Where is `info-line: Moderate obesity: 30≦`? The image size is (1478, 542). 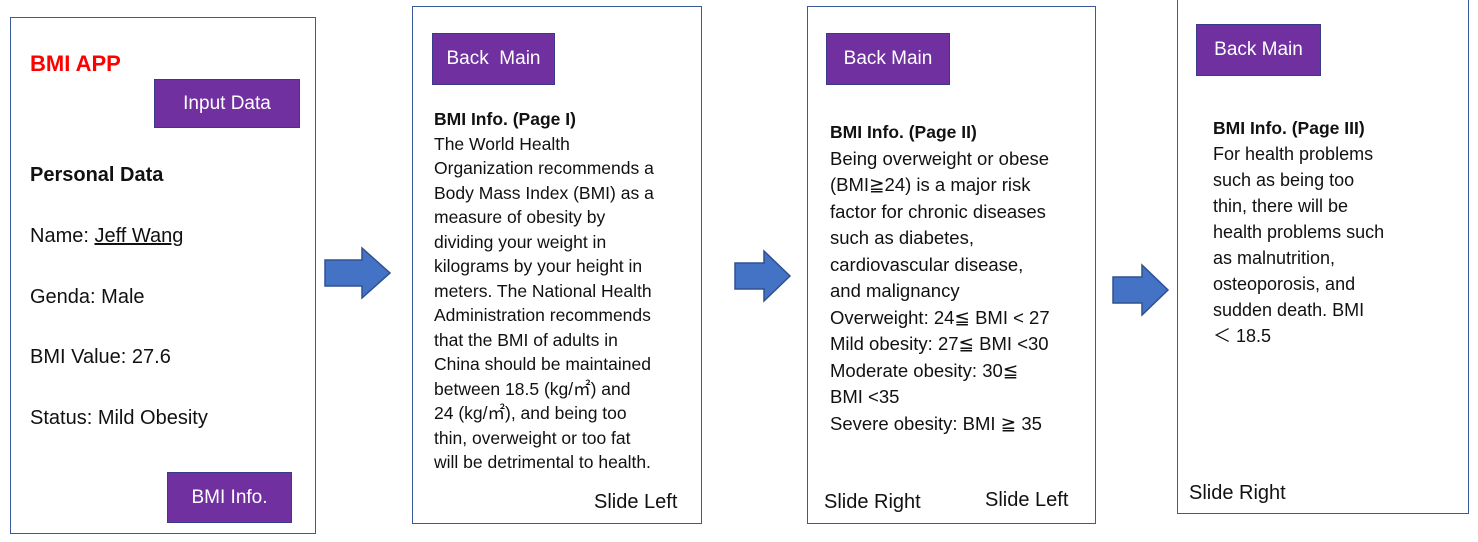 info-line: Moderate obesity: 30≦ is located at coordinates (924, 370).